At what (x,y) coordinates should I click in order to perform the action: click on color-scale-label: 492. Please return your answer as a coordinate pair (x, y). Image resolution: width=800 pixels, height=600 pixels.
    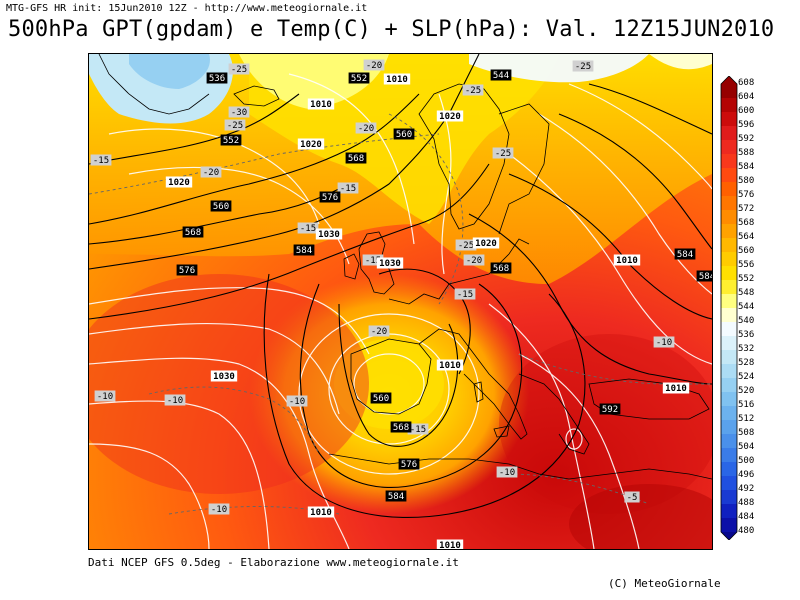
    Looking at the image, I should click on (746, 489).